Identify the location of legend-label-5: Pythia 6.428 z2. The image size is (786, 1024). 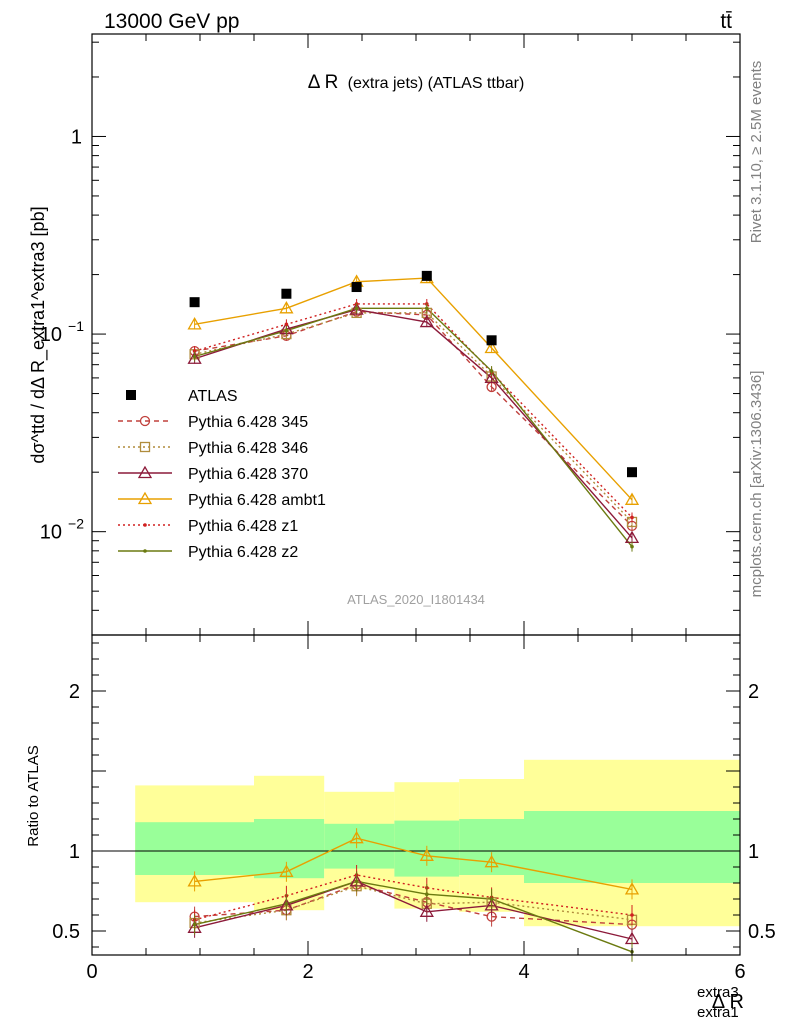
(243, 552).